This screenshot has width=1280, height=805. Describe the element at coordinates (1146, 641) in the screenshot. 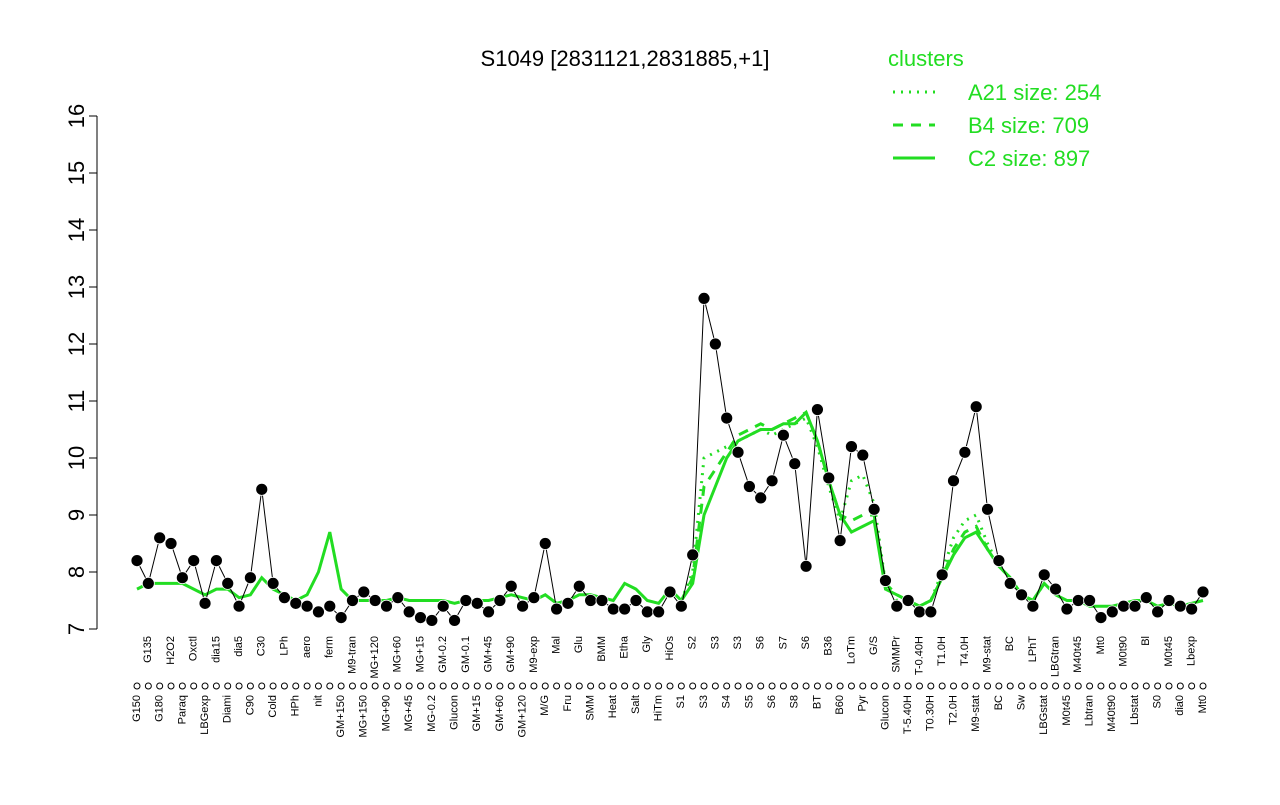

I see `x-tick-label: Bl` at that location.